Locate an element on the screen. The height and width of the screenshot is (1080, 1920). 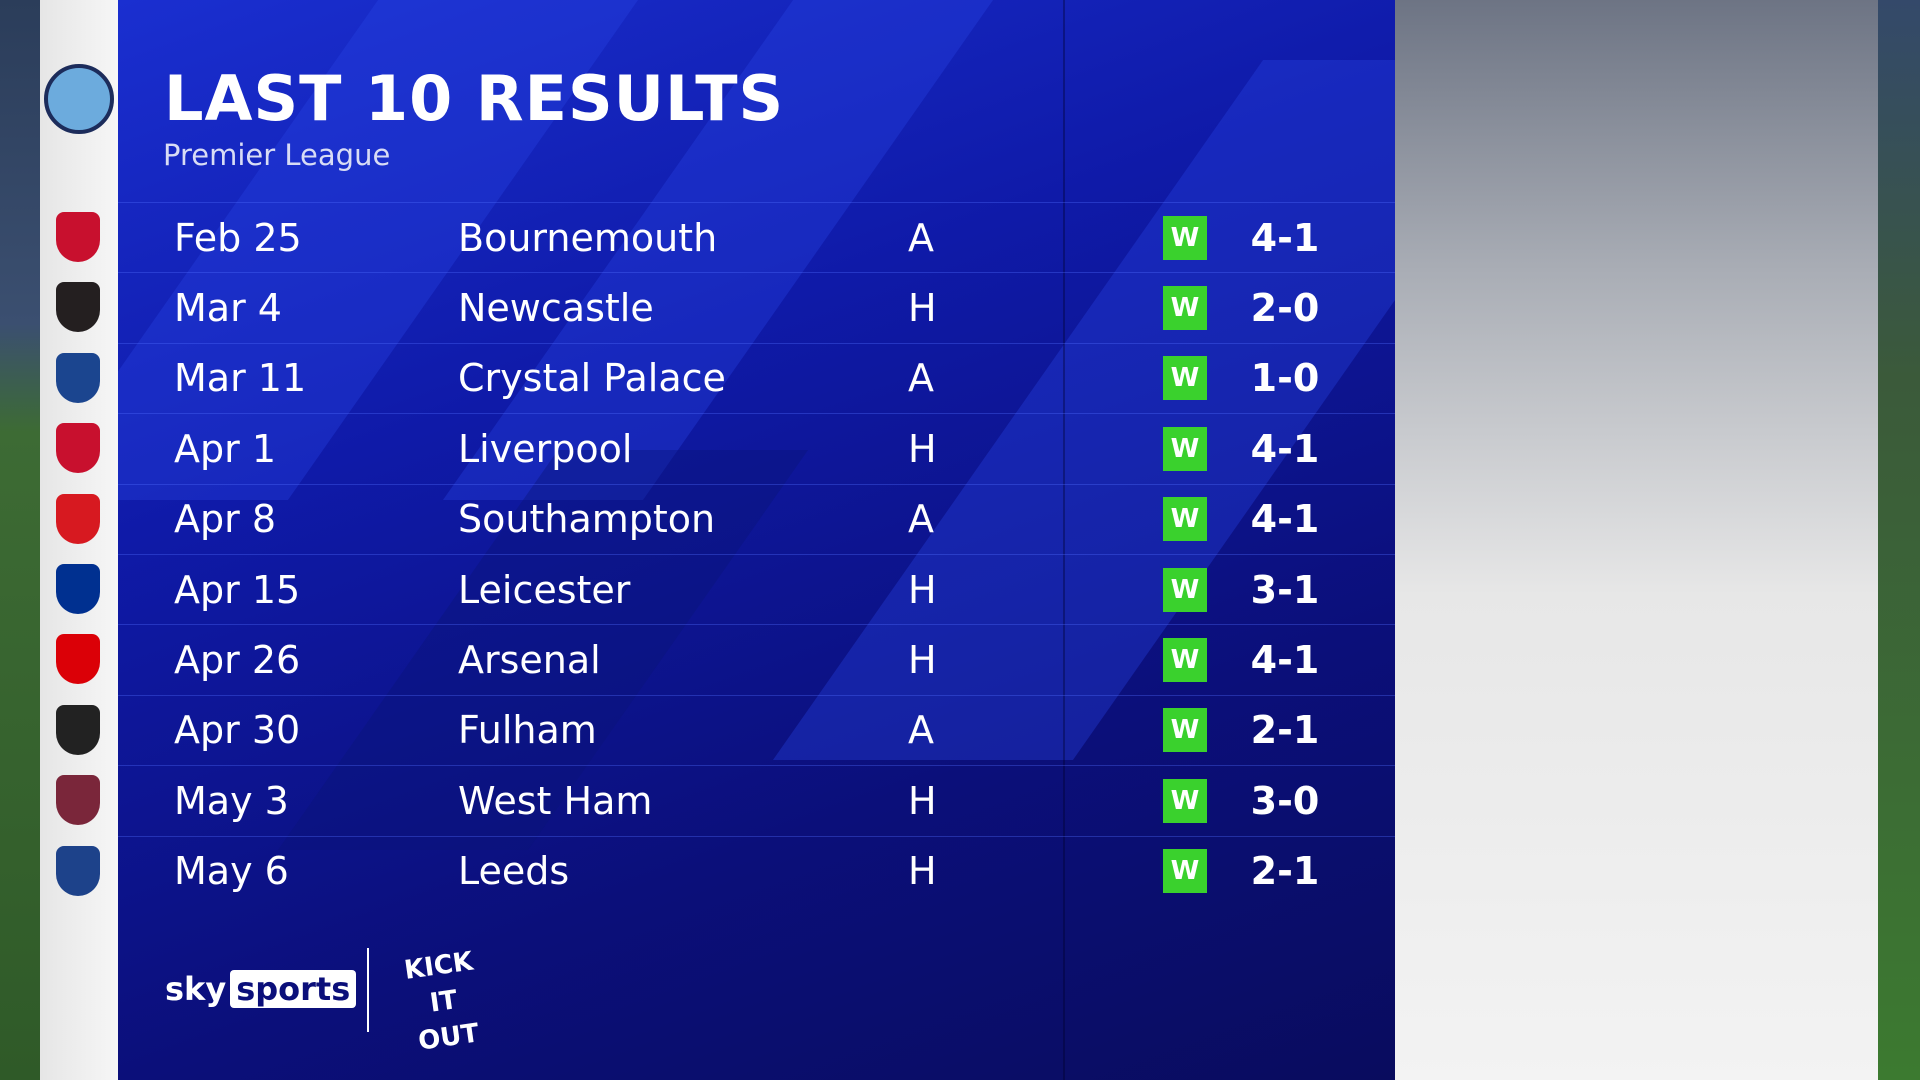
result-row: May 3 West Ham H W 3-0 is located at coordinates (756, 800).